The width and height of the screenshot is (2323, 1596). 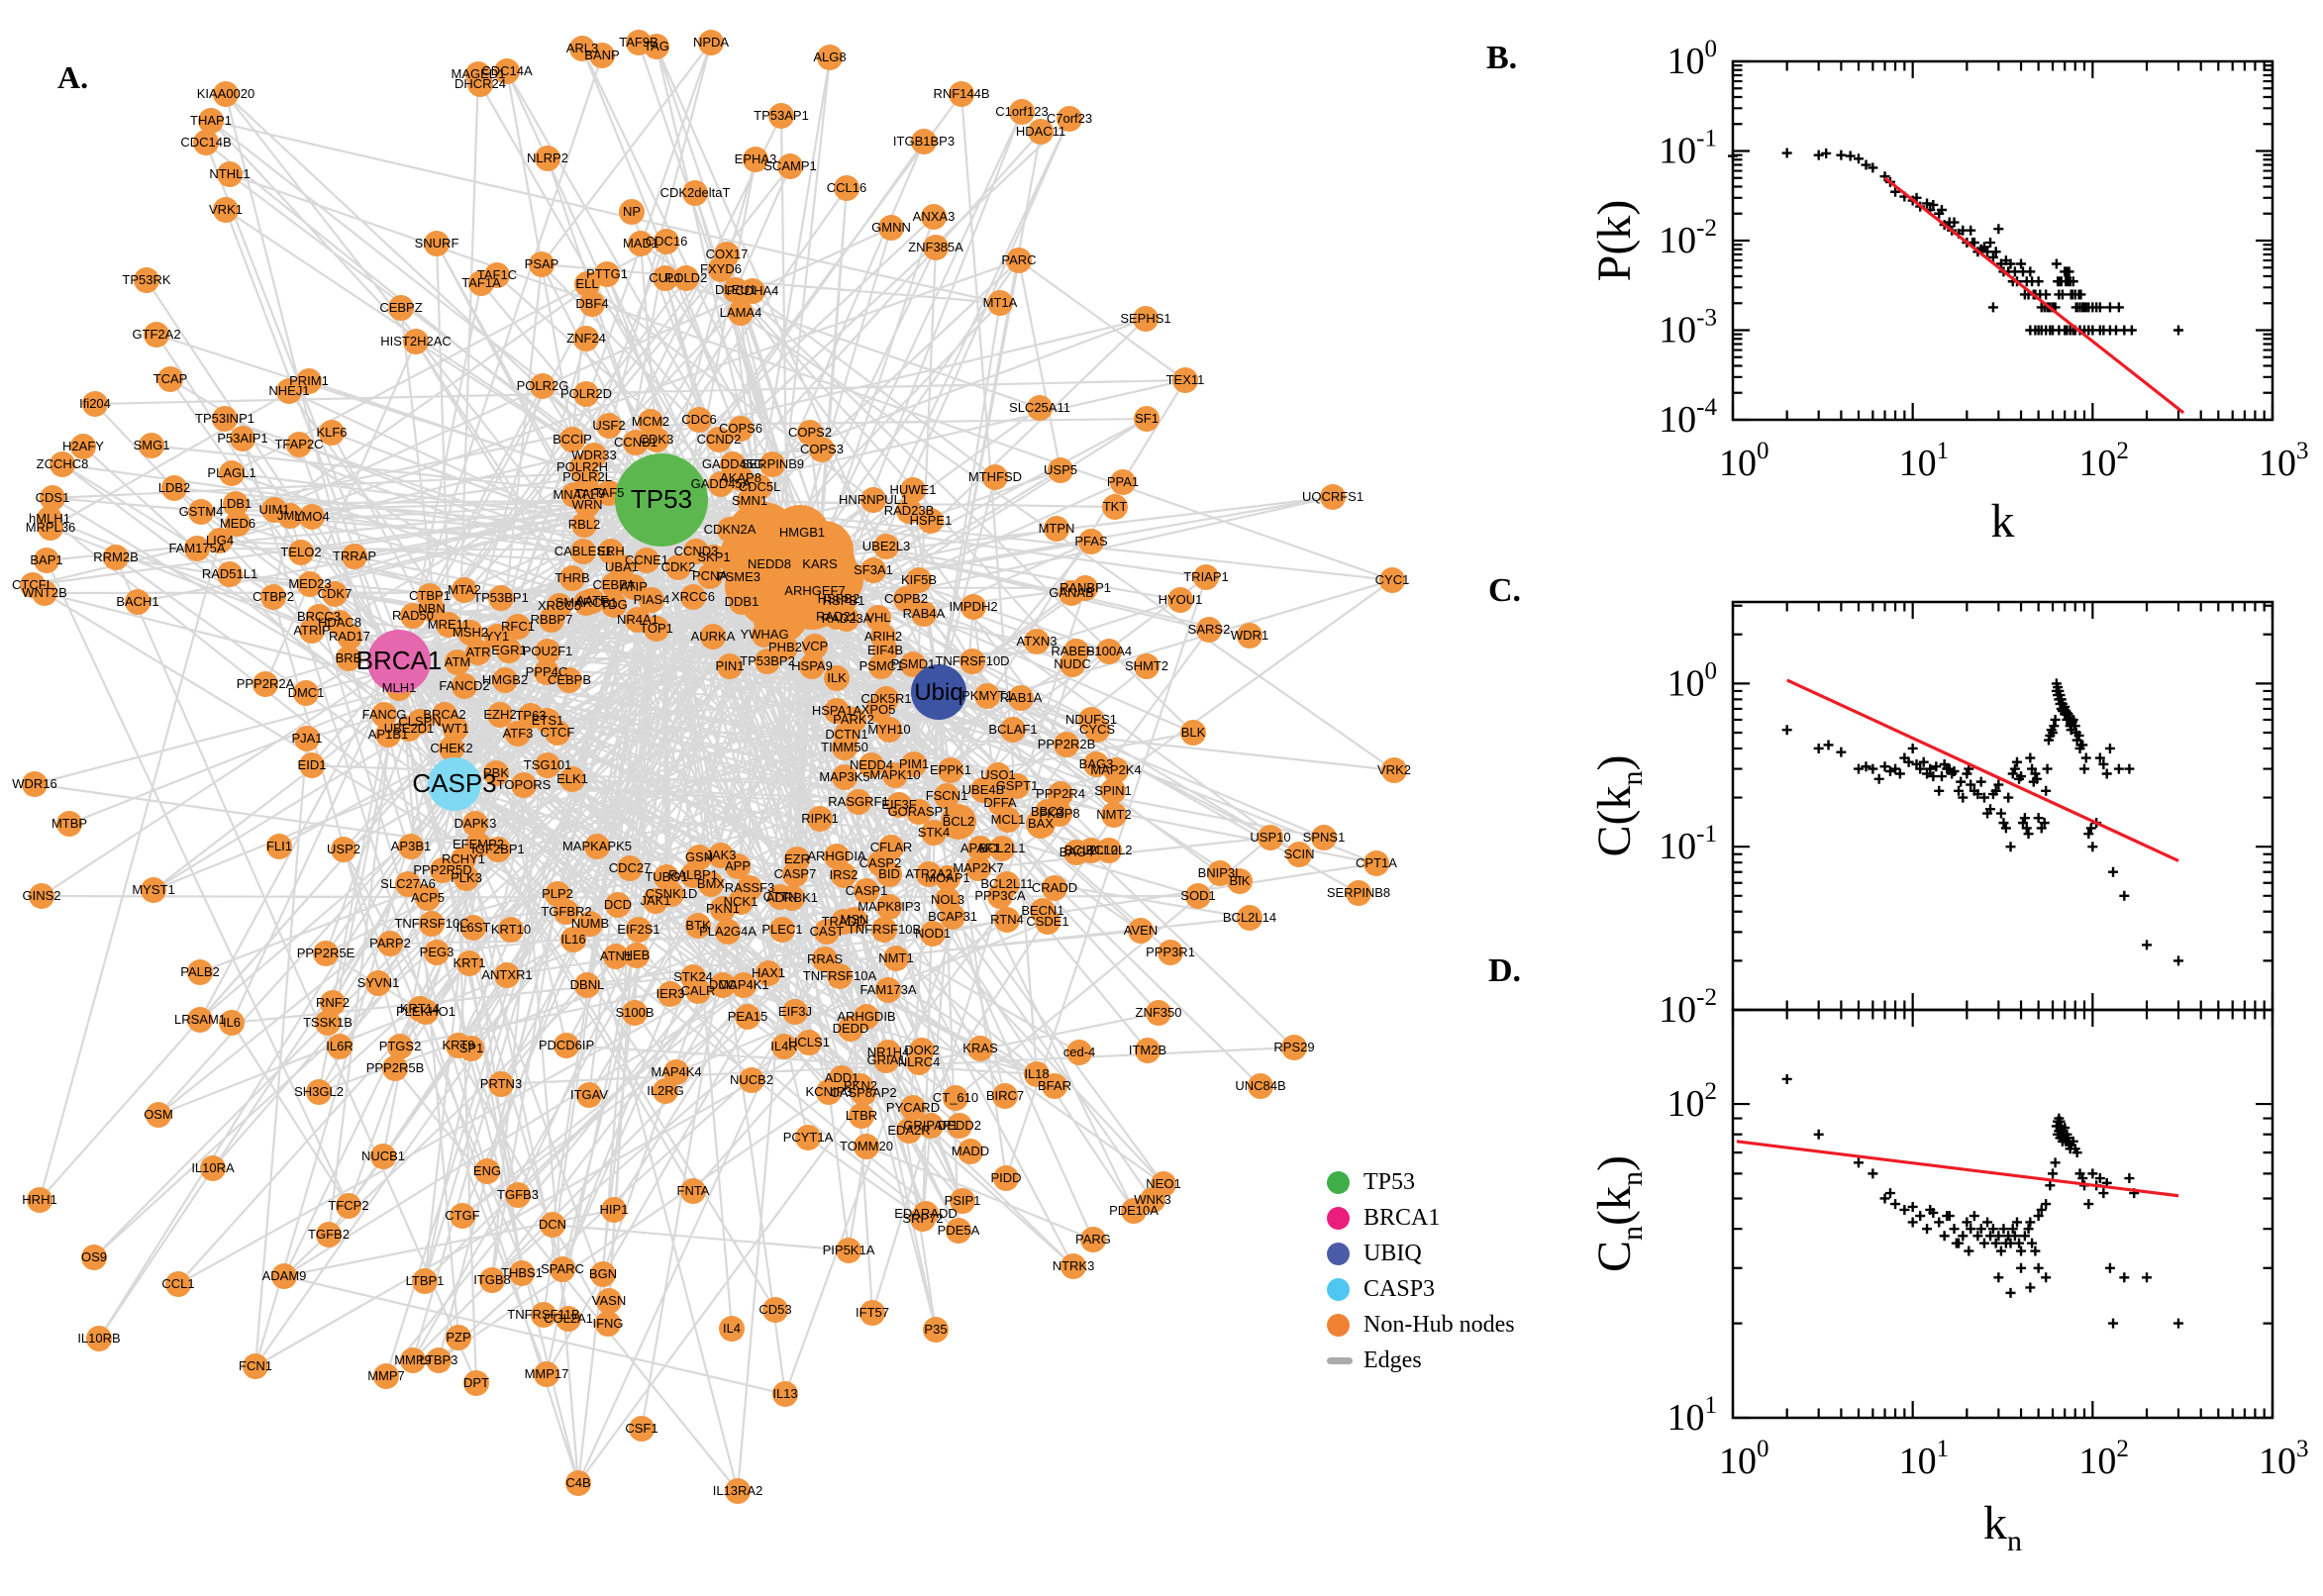 What do you see at coordinates (285, 1275) in the screenshot?
I see `network-node-label: ADAM9` at bounding box center [285, 1275].